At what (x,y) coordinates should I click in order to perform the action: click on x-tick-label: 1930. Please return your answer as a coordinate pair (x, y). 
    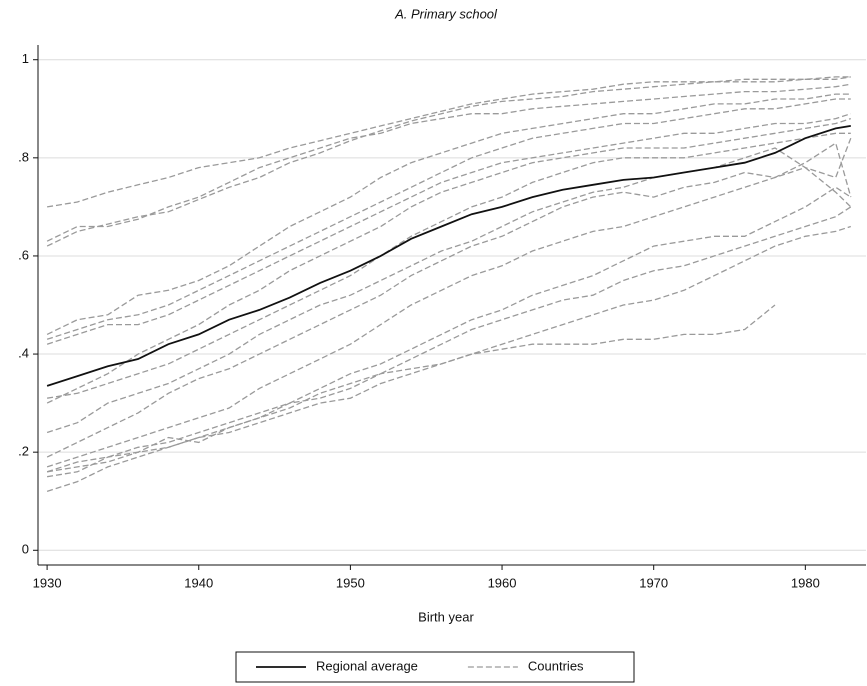
    Looking at the image, I should click on (47, 582).